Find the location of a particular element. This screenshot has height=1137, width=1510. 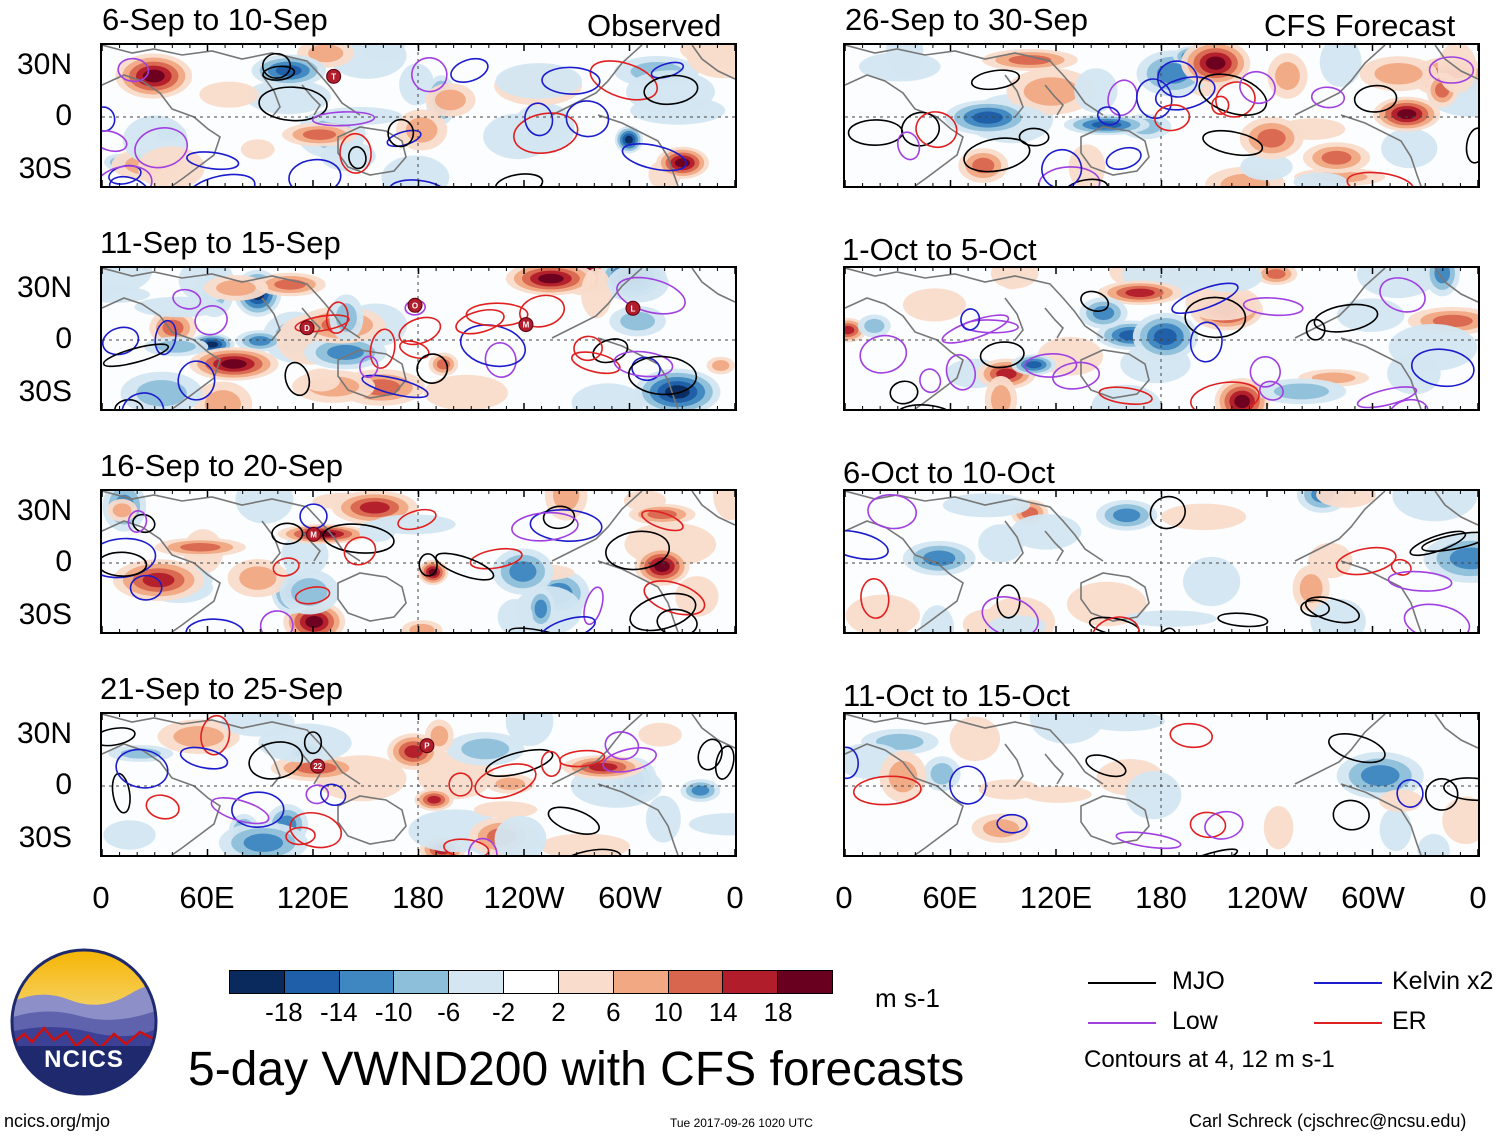

ncics-logo: NCICS is located at coordinates (84, 1022).